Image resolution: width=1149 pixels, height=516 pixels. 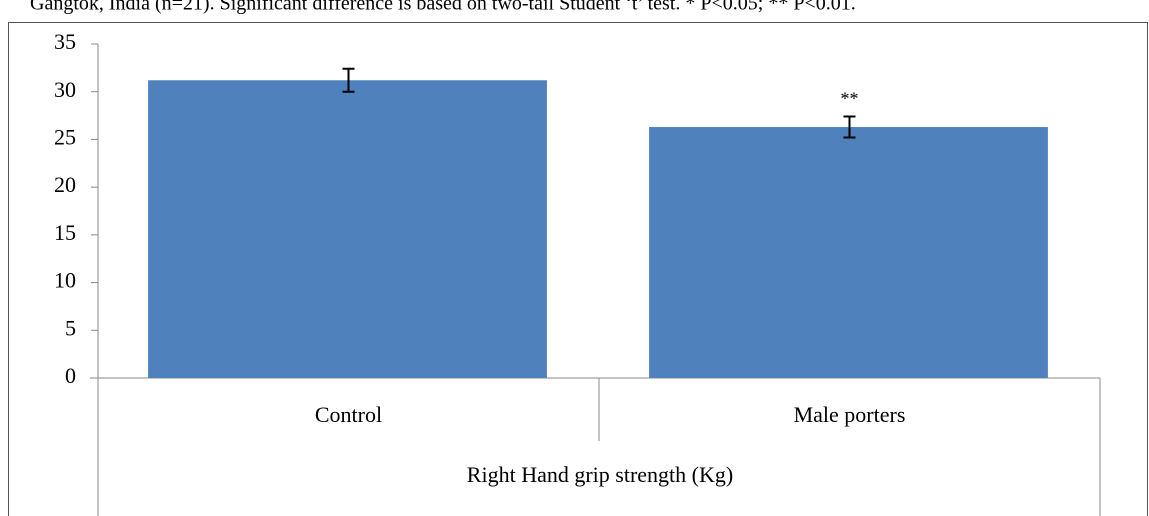 I want to click on y-tick-label: 30, so click(x=65, y=89).